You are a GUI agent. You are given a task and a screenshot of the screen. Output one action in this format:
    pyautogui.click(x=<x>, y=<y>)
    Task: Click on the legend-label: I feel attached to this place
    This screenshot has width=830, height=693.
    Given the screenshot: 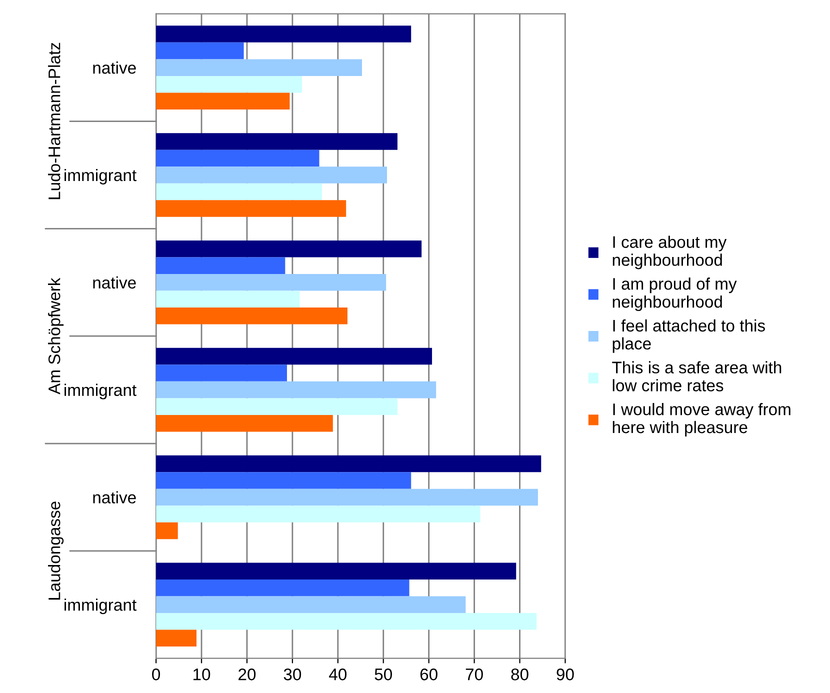 What is the action you would take?
    pyautogui.click(x=688, y=336)
    